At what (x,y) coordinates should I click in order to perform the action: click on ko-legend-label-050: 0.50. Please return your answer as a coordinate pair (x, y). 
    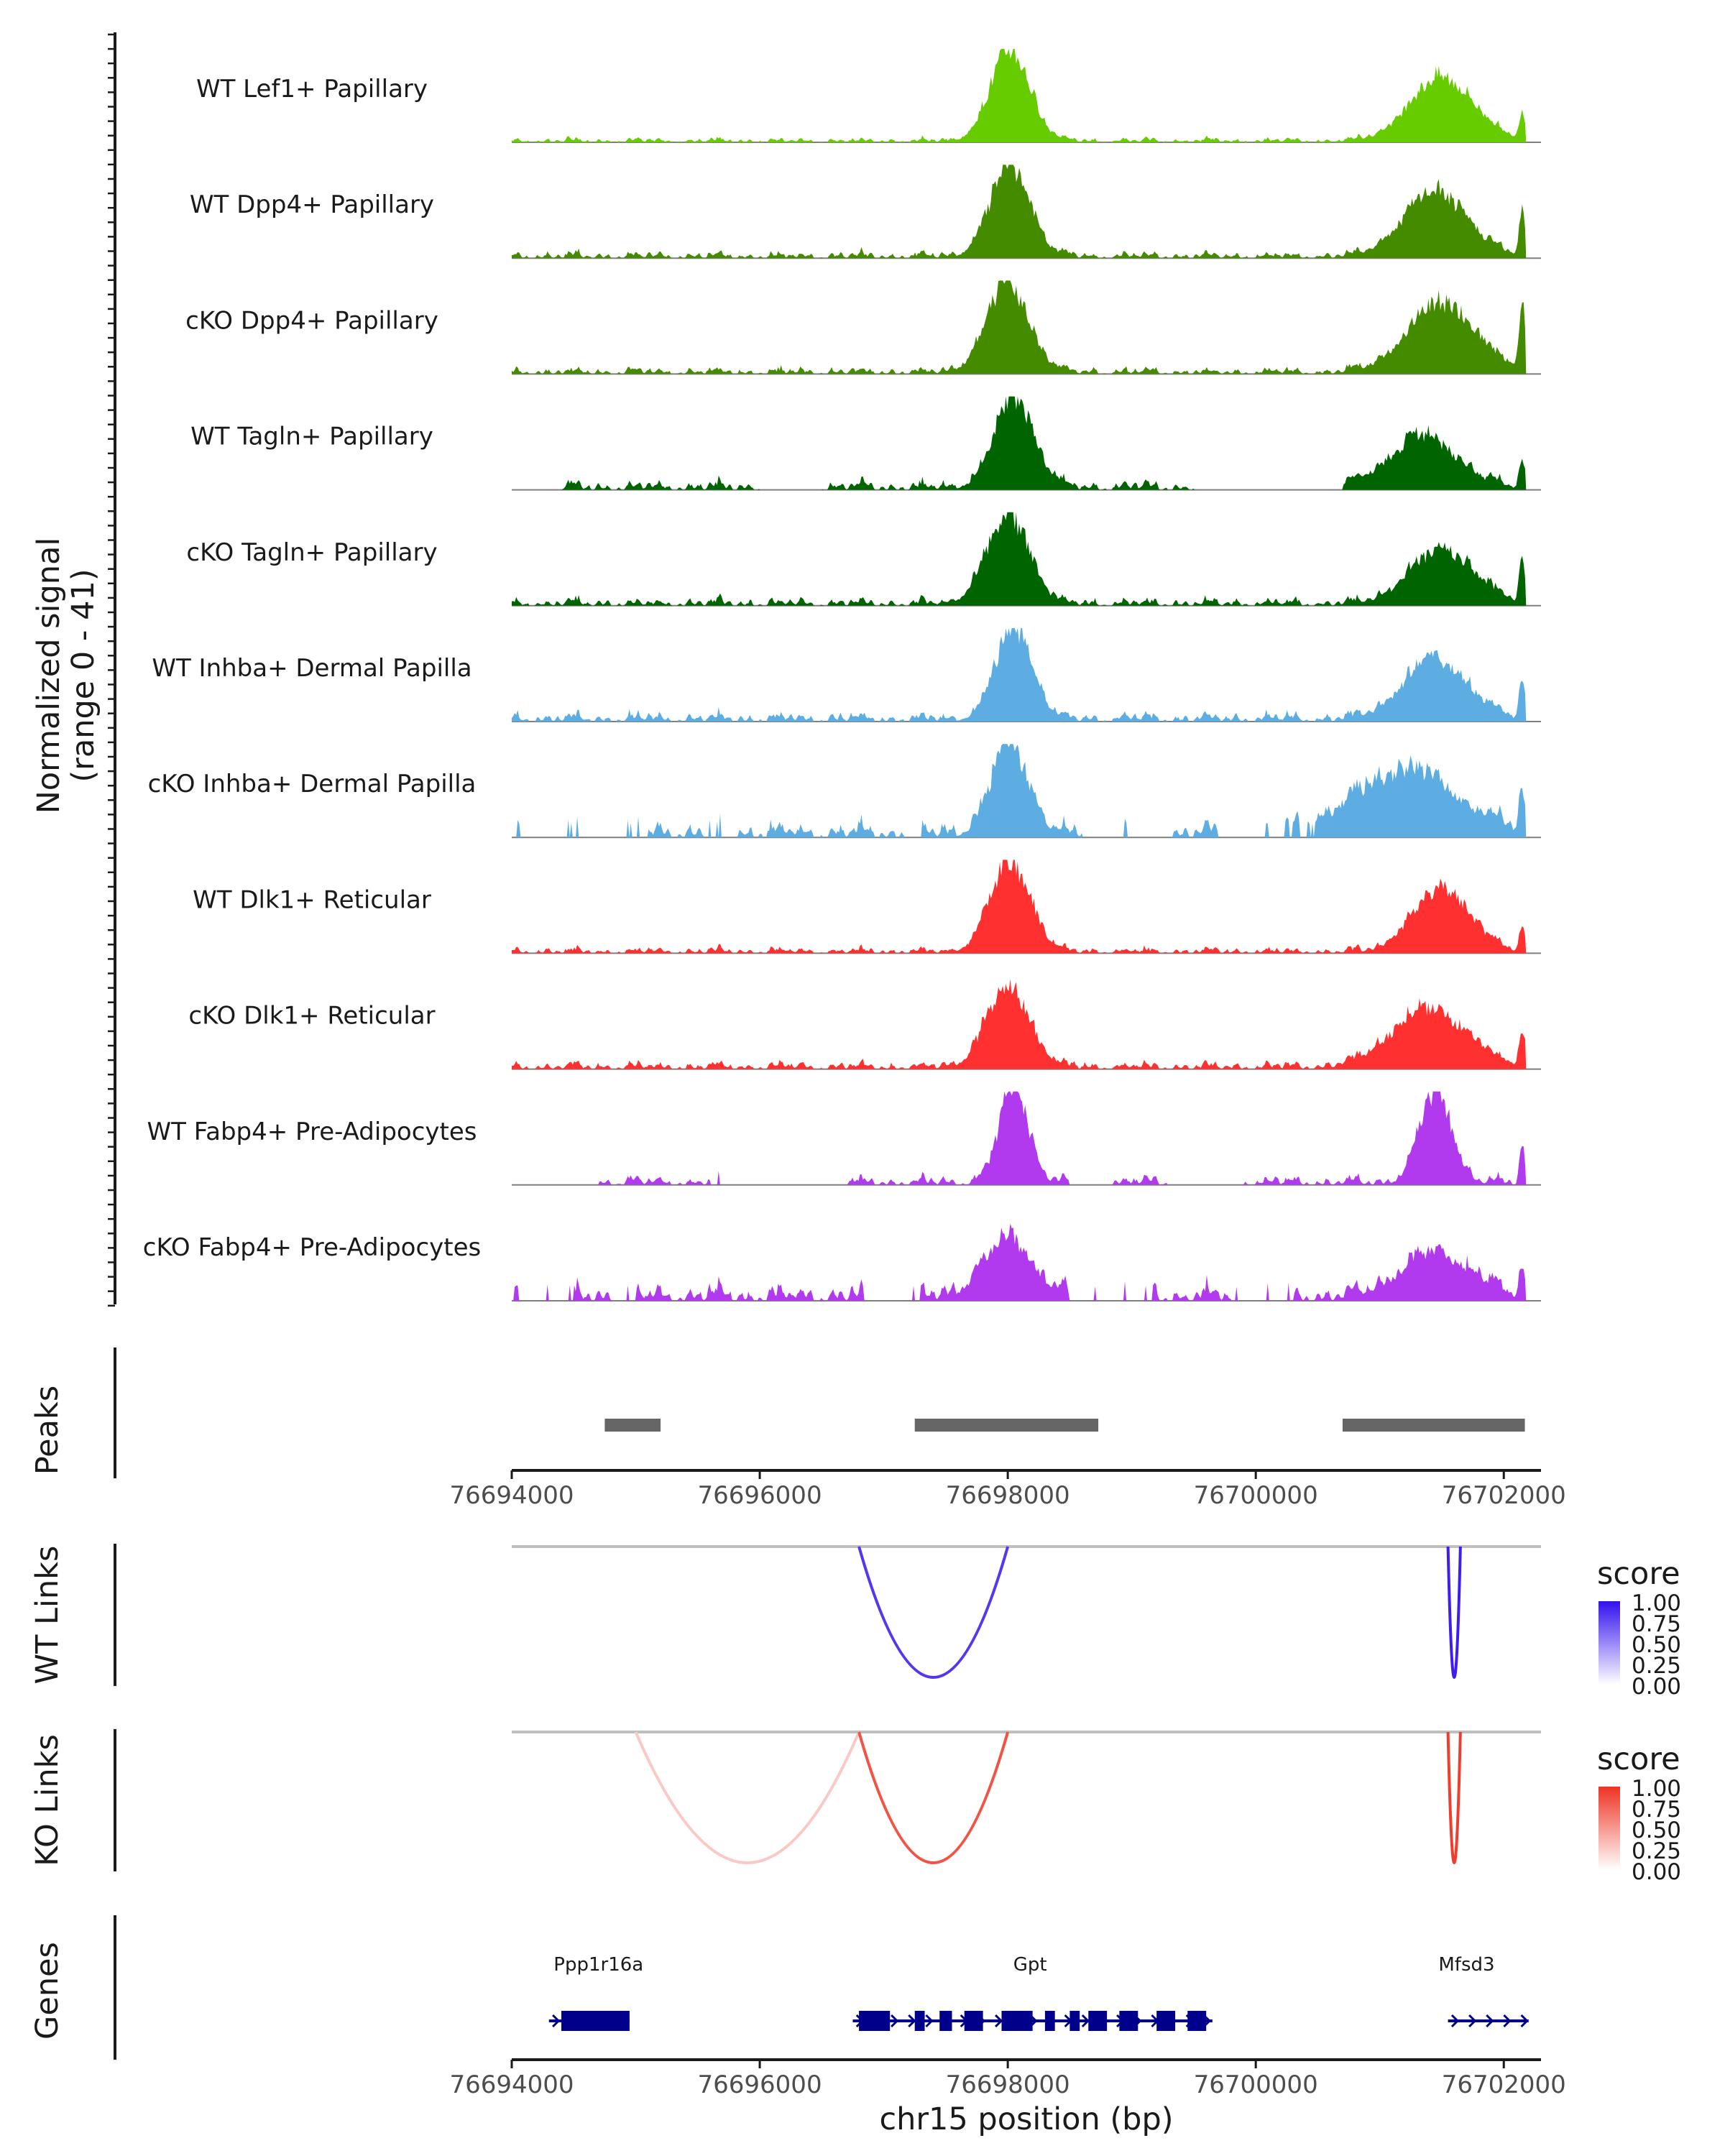
    Looking at the image, I should click on (1656, 1831).